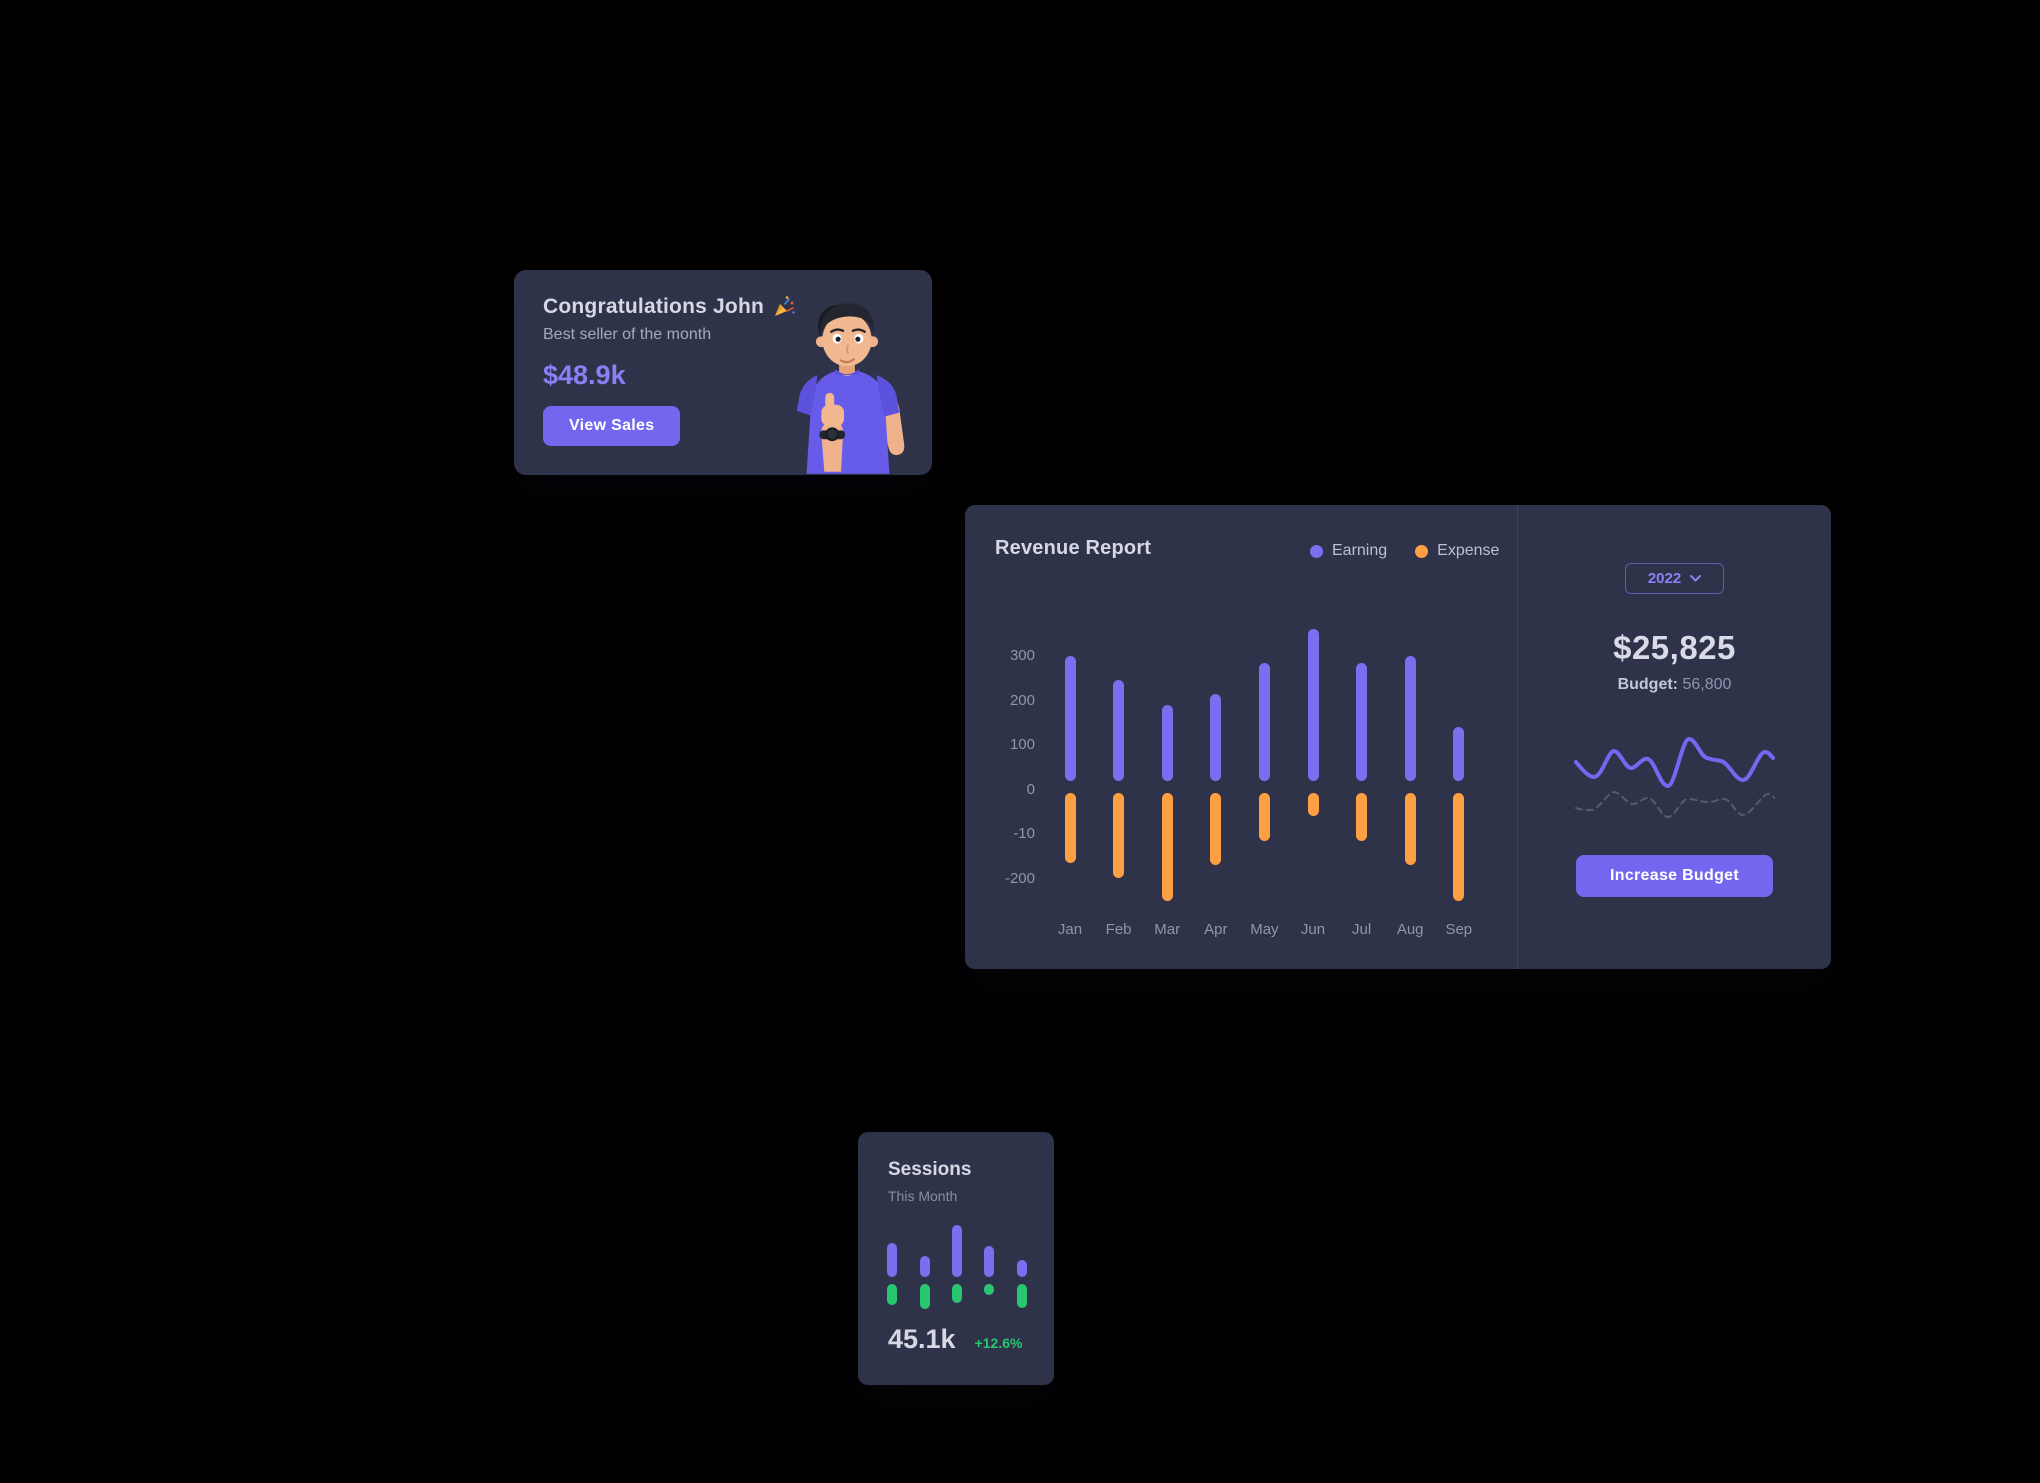 The height and width of the screenshot is (1483, 2040). I want to click on budget-sparkline-chart, so click(1674, 777).